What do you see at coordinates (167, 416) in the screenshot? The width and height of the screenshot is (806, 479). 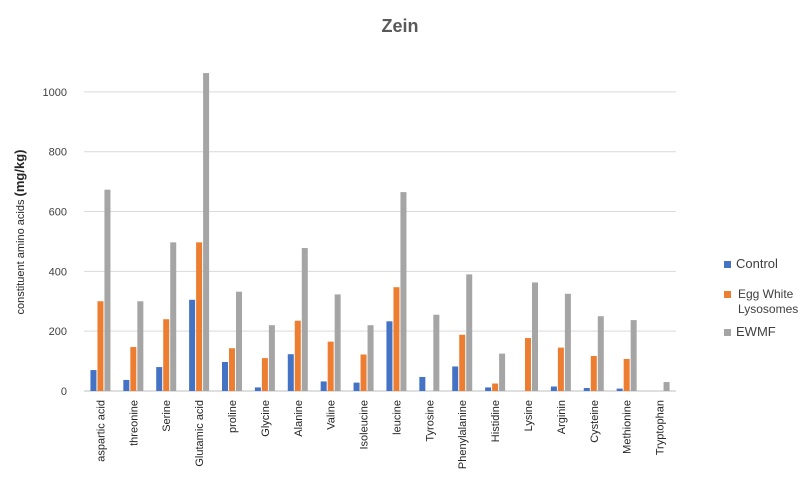 I see `x-category-label: Serine` at bounding box center [167, 416].